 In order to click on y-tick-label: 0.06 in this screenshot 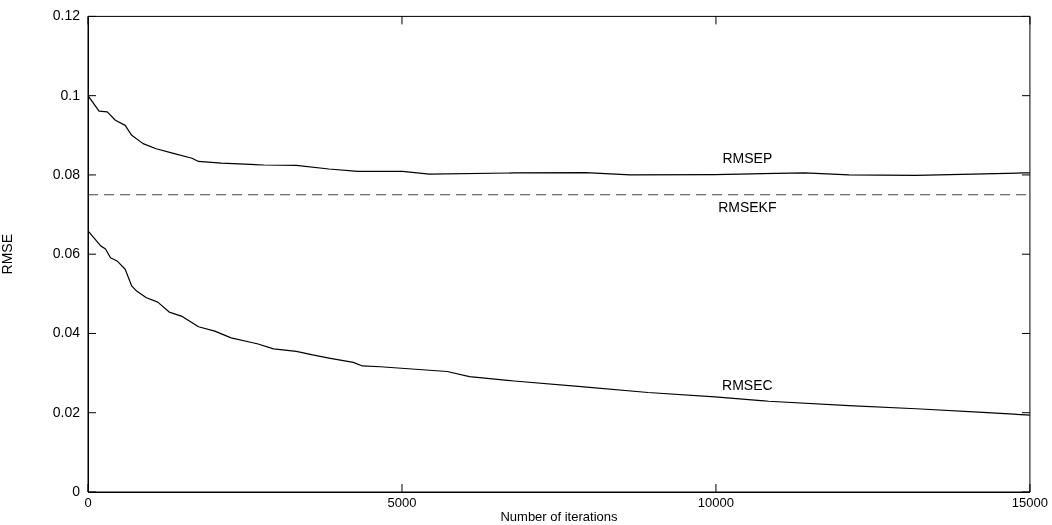, I will do `click(66, 253)`.